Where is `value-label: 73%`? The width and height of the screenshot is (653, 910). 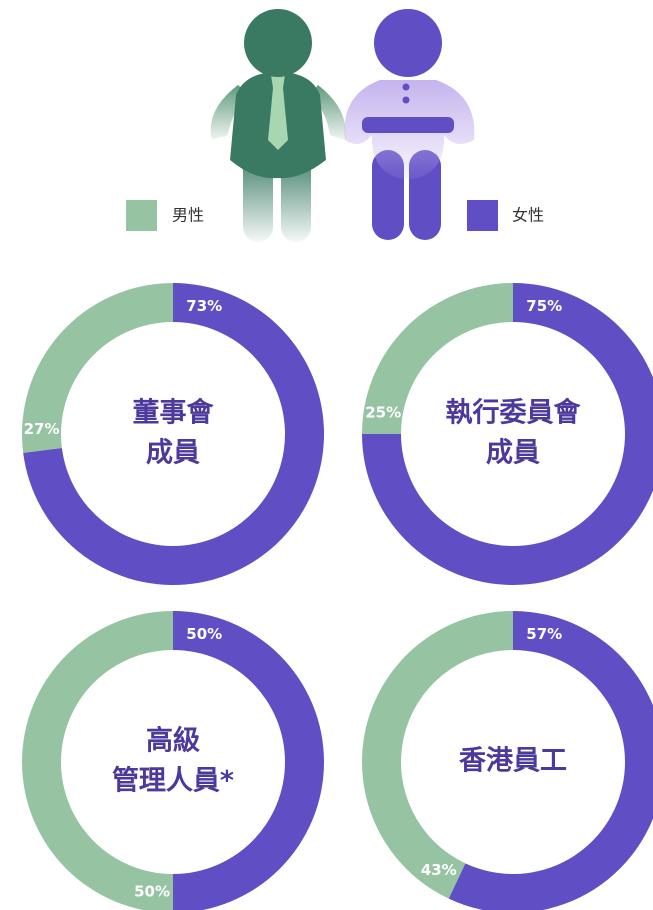
value-label: 73% is located at coordinates (204, 306).